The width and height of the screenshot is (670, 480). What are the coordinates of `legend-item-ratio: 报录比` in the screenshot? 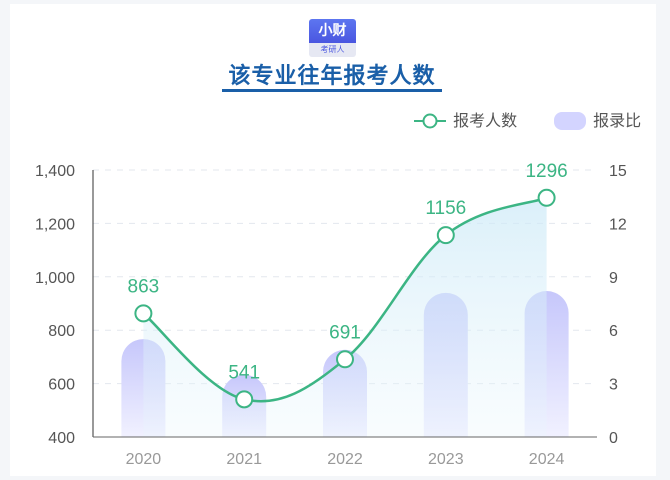 It's located at (596, 121).